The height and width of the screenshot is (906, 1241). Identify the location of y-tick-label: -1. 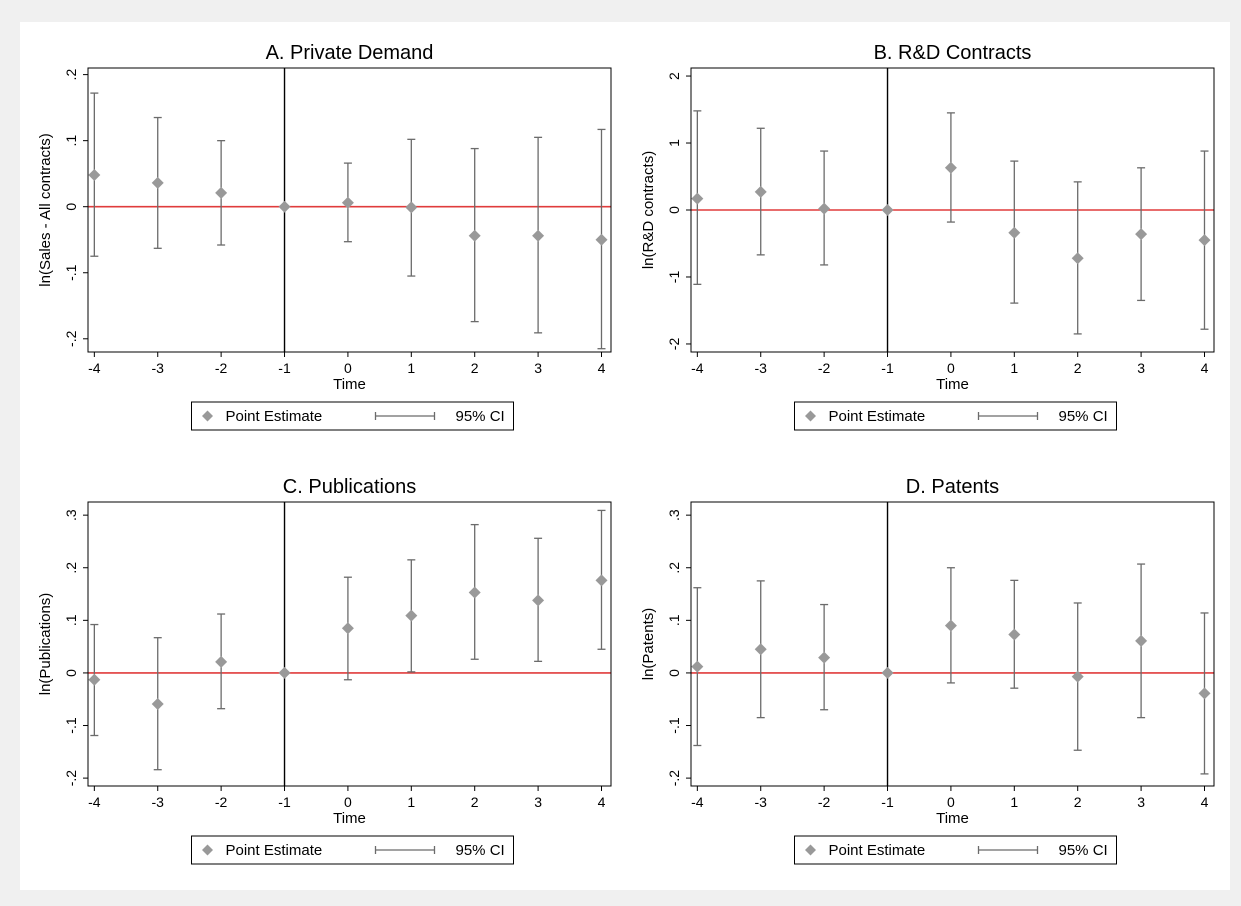
(674, 277).